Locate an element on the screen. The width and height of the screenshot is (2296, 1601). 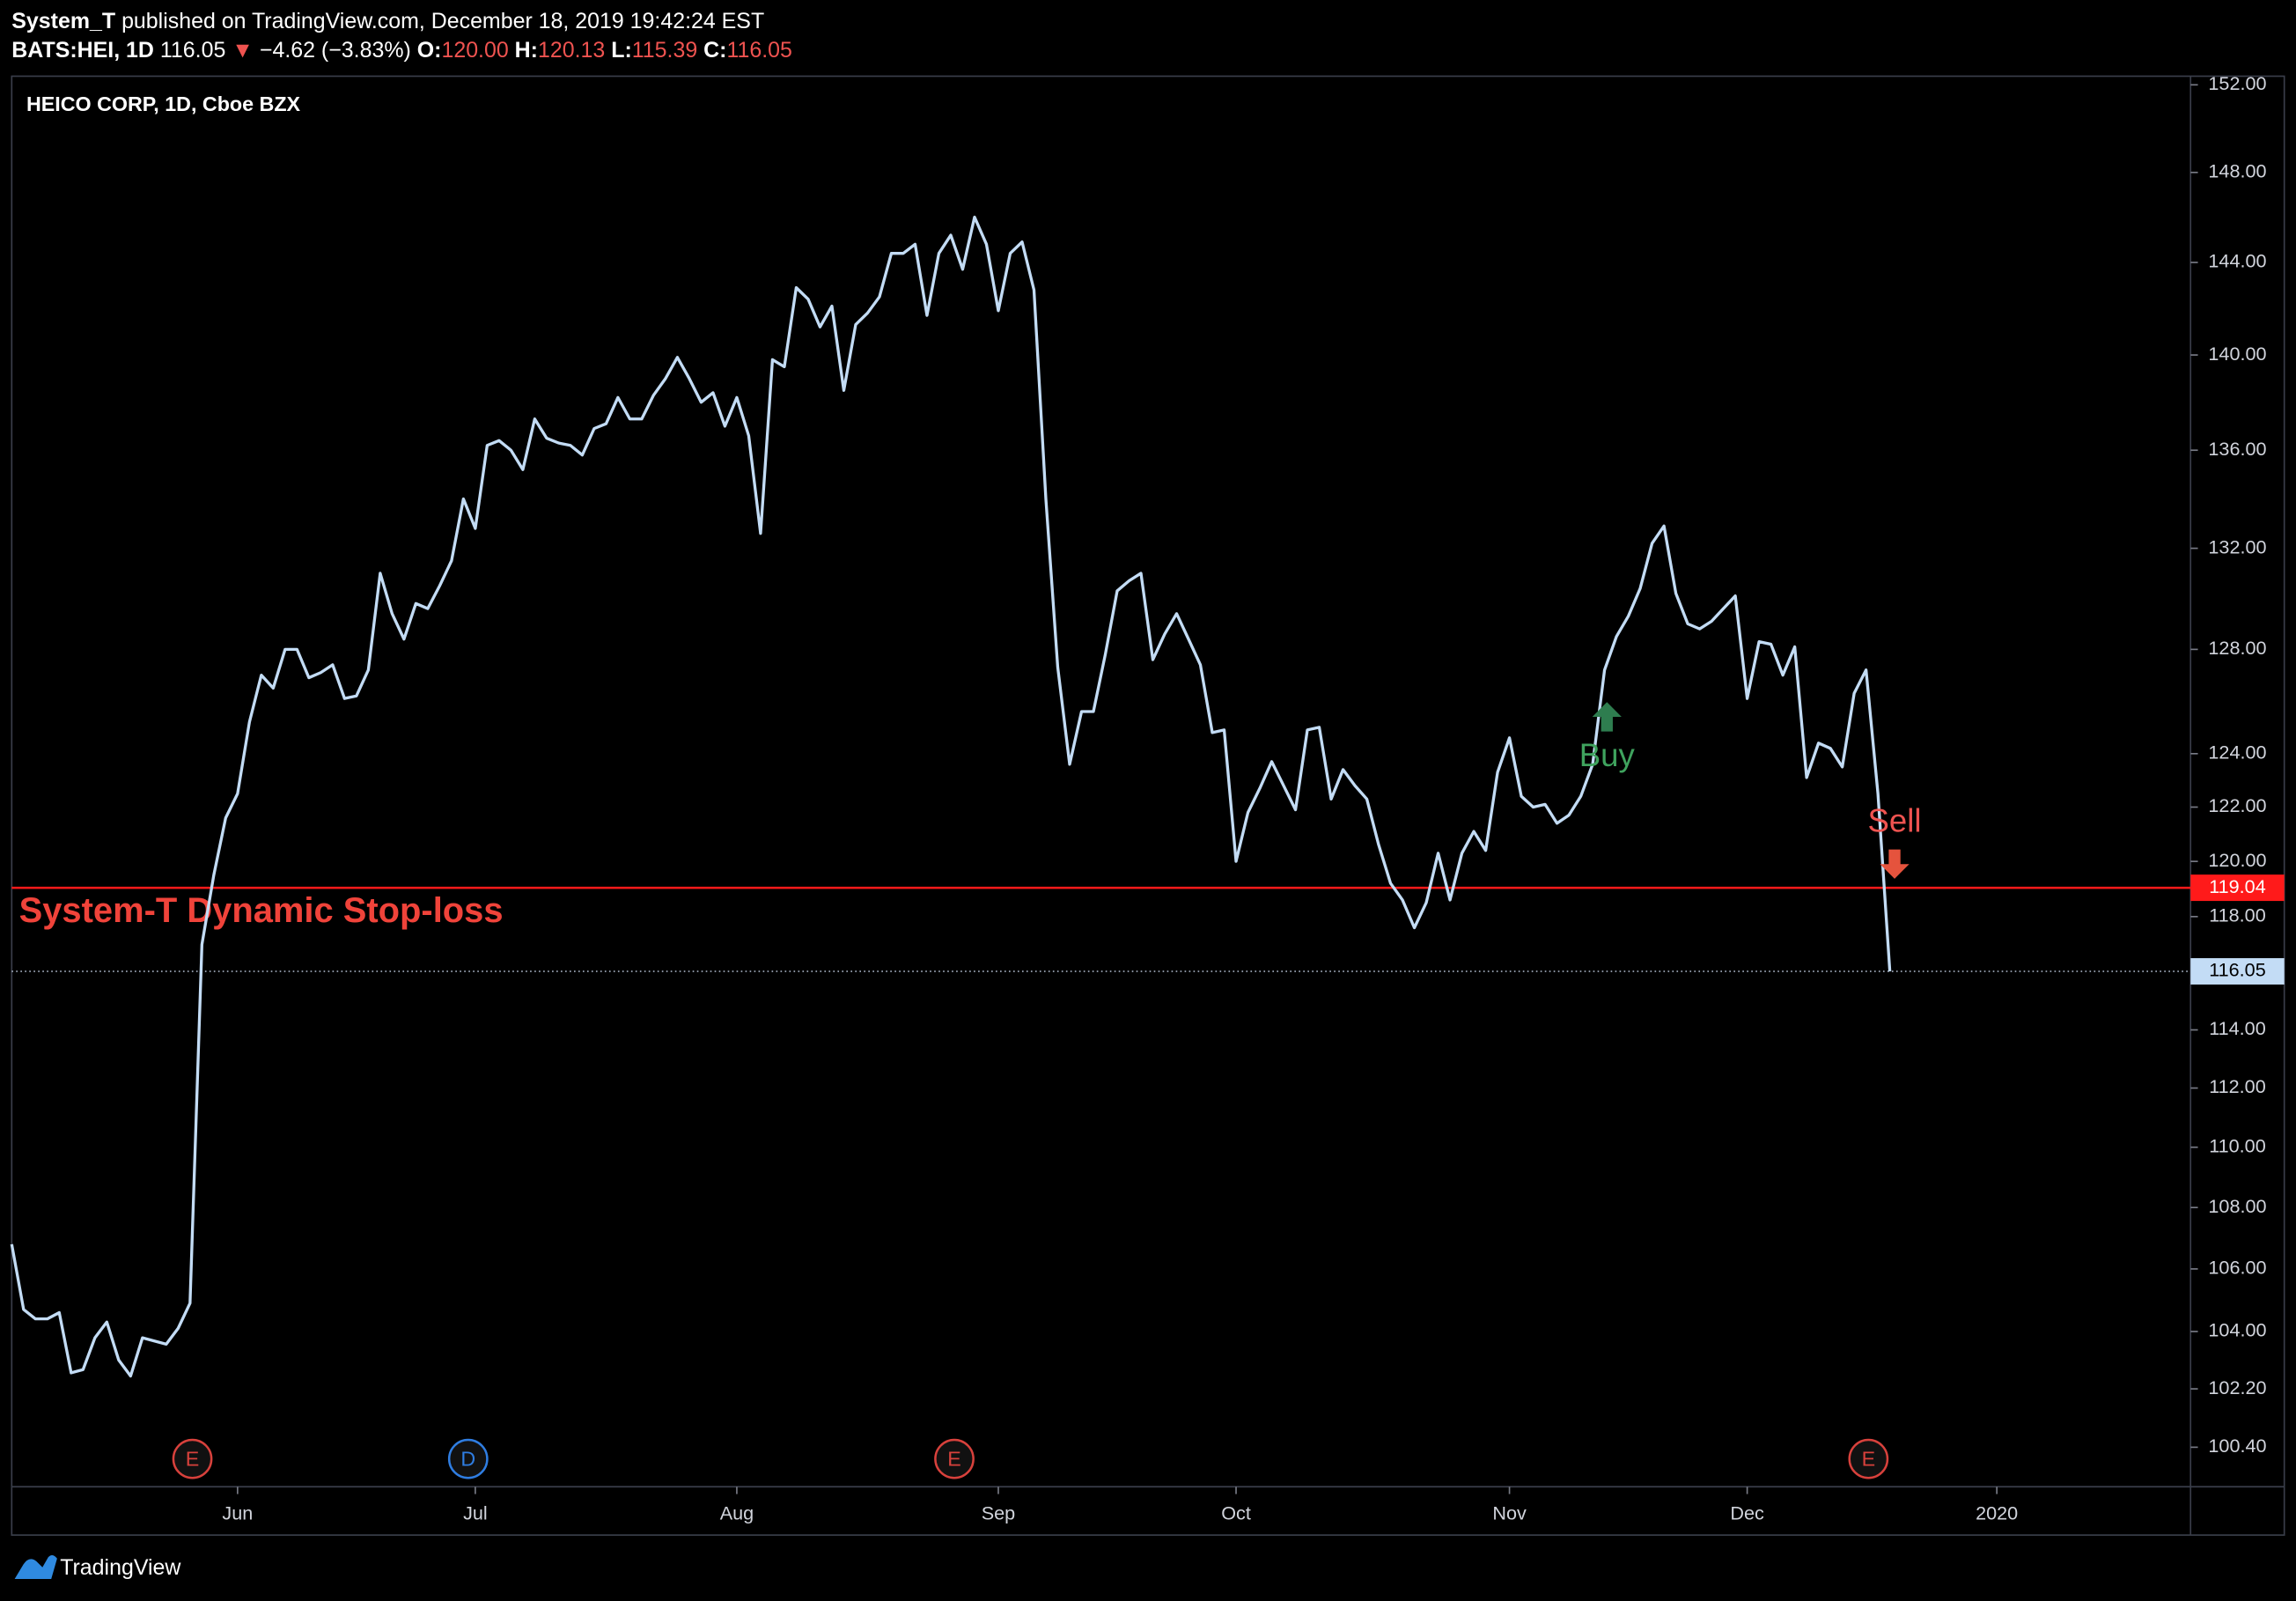
y-tick-label: 102.20 is located at coordinates (2237, 1387).